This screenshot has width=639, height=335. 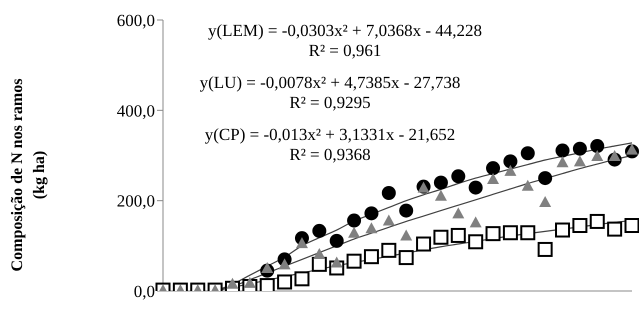 What do you see at coordinates (135, 110) in the screenshot?
I see `y-tick-label: 400,0` at bounding box center [135, 110].